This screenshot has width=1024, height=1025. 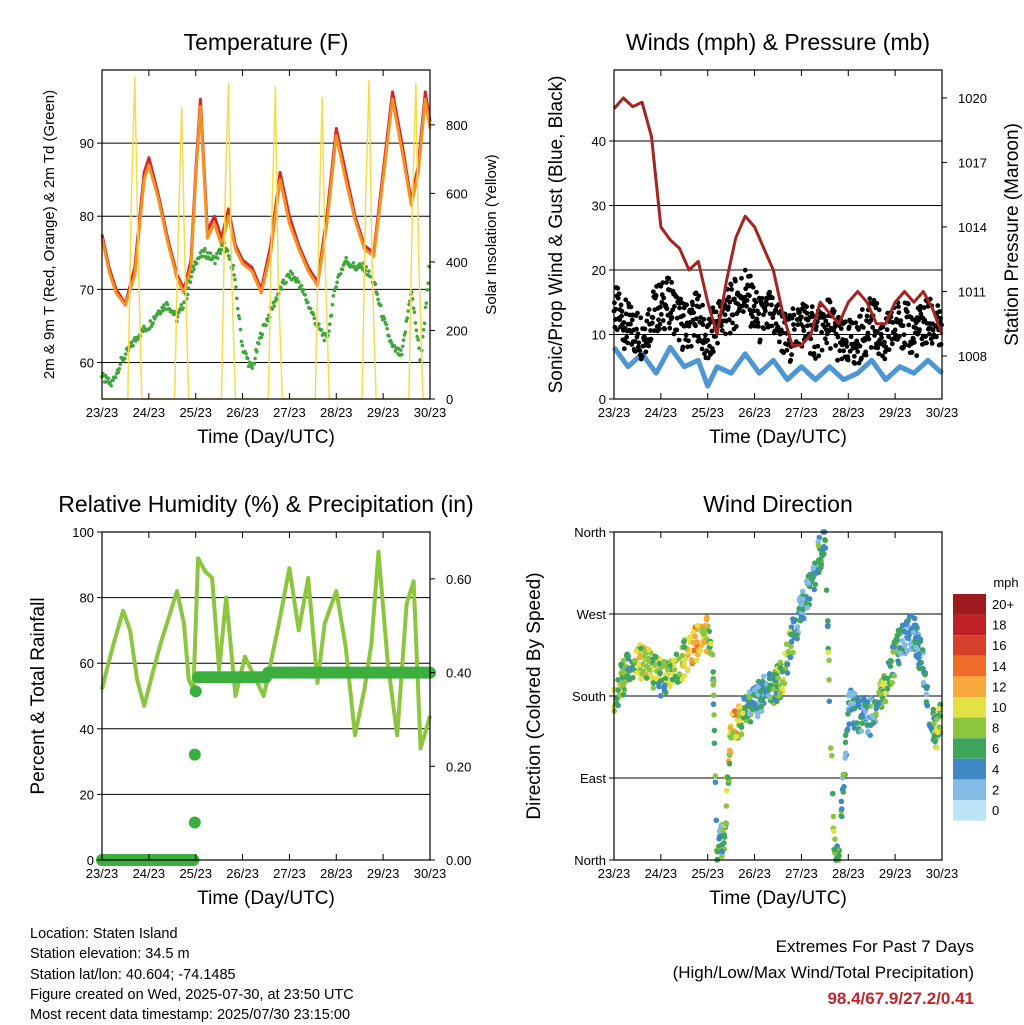 What do you see at coordinates (336, 412) in the screenshot?
I see `x-tick-label: 28/23` at bounding box center [336, 412].